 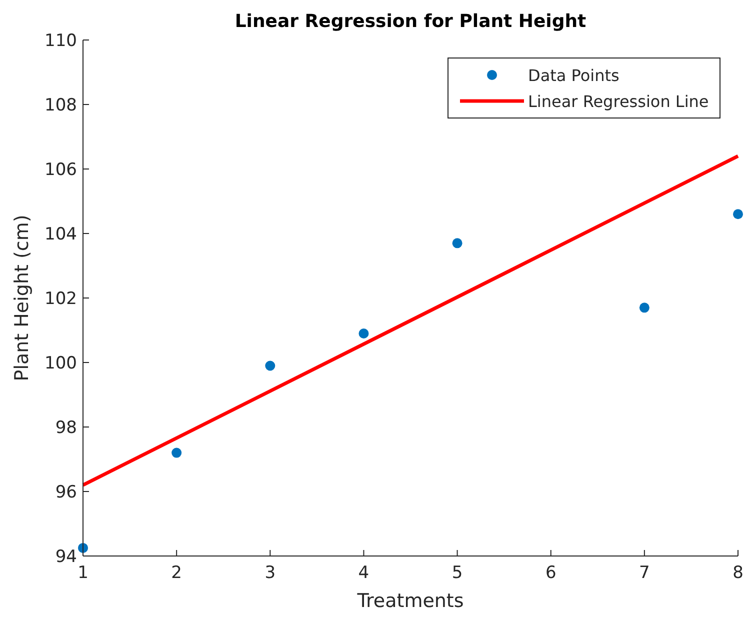 What do you see at coordinates (738, 573) in the screenshot?
I see `x-tick-label: 8` at bounding box center [738, 573].